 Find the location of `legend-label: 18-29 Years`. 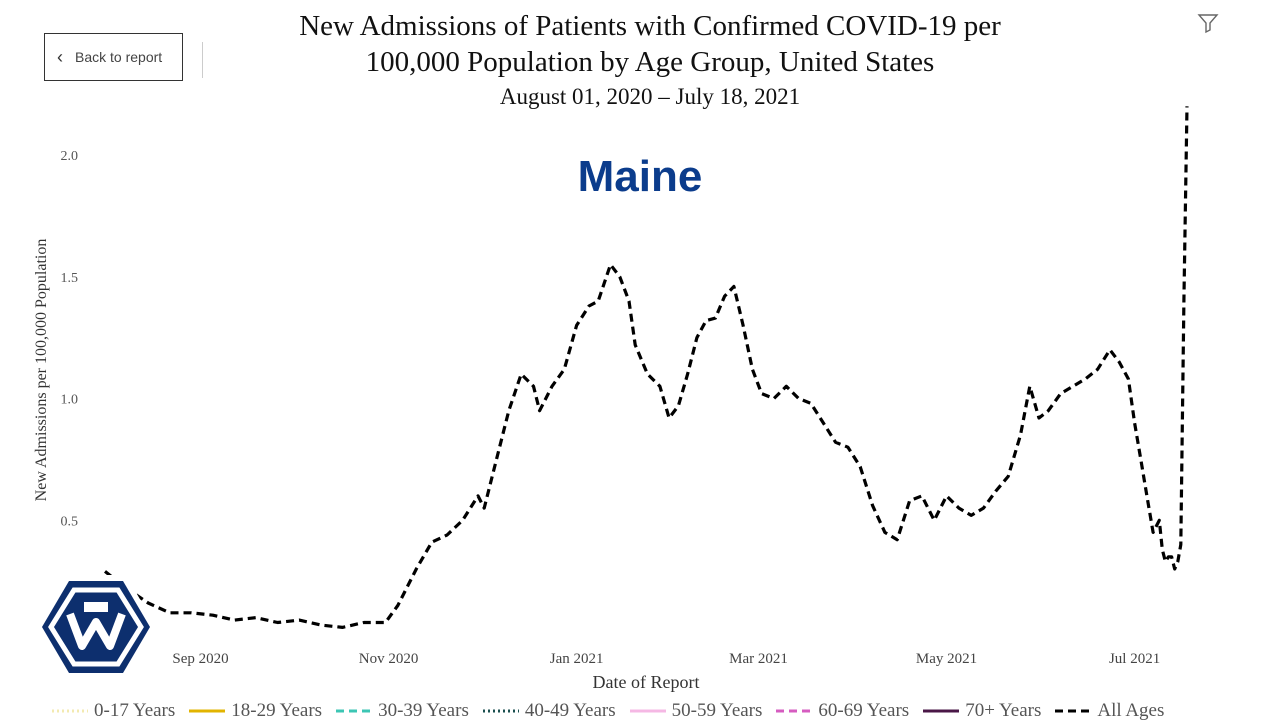

legend-label: 18-29 Years is located at coordinates (277, 710).